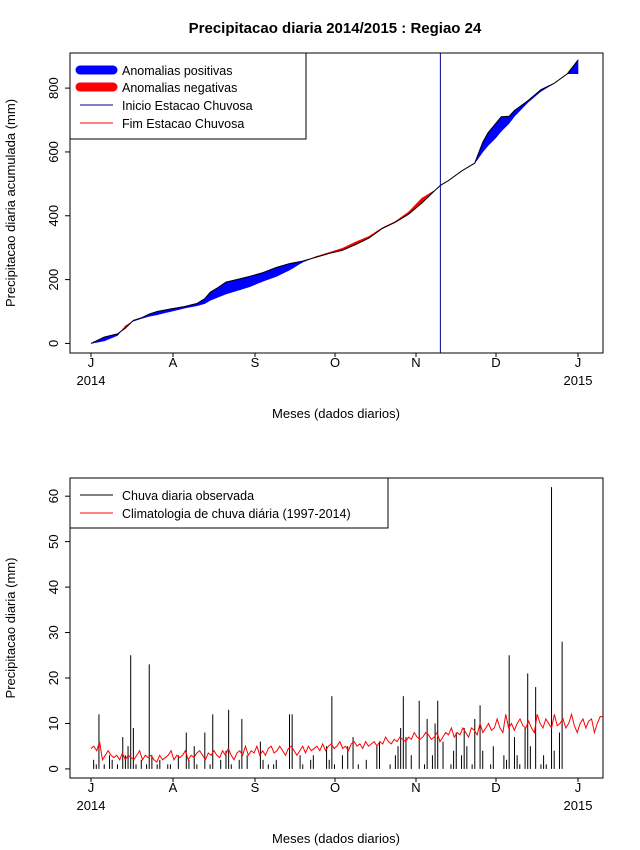 This screenshot has height=850, width=640. Describe the element at coordinates (53, 541) in the screenshot. I see `bottom-y-axis-tick-label: 50` at that location.